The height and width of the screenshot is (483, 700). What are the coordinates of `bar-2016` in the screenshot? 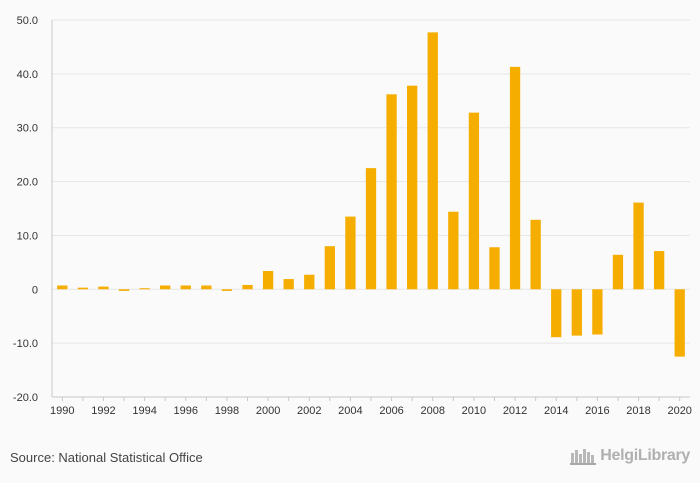 It's located at (597, 312).